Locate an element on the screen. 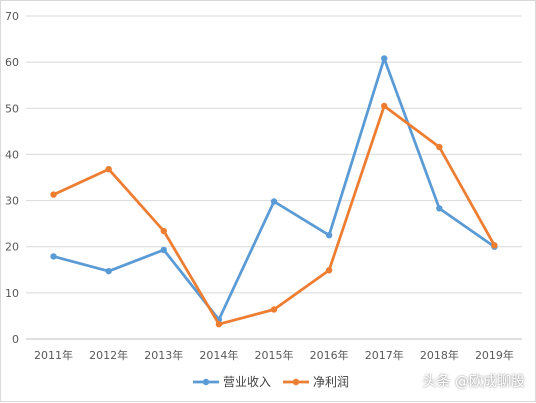 This screenshot has width=536, height=403. x-tick-label: 2019年 is located at coordinates (494, 355).